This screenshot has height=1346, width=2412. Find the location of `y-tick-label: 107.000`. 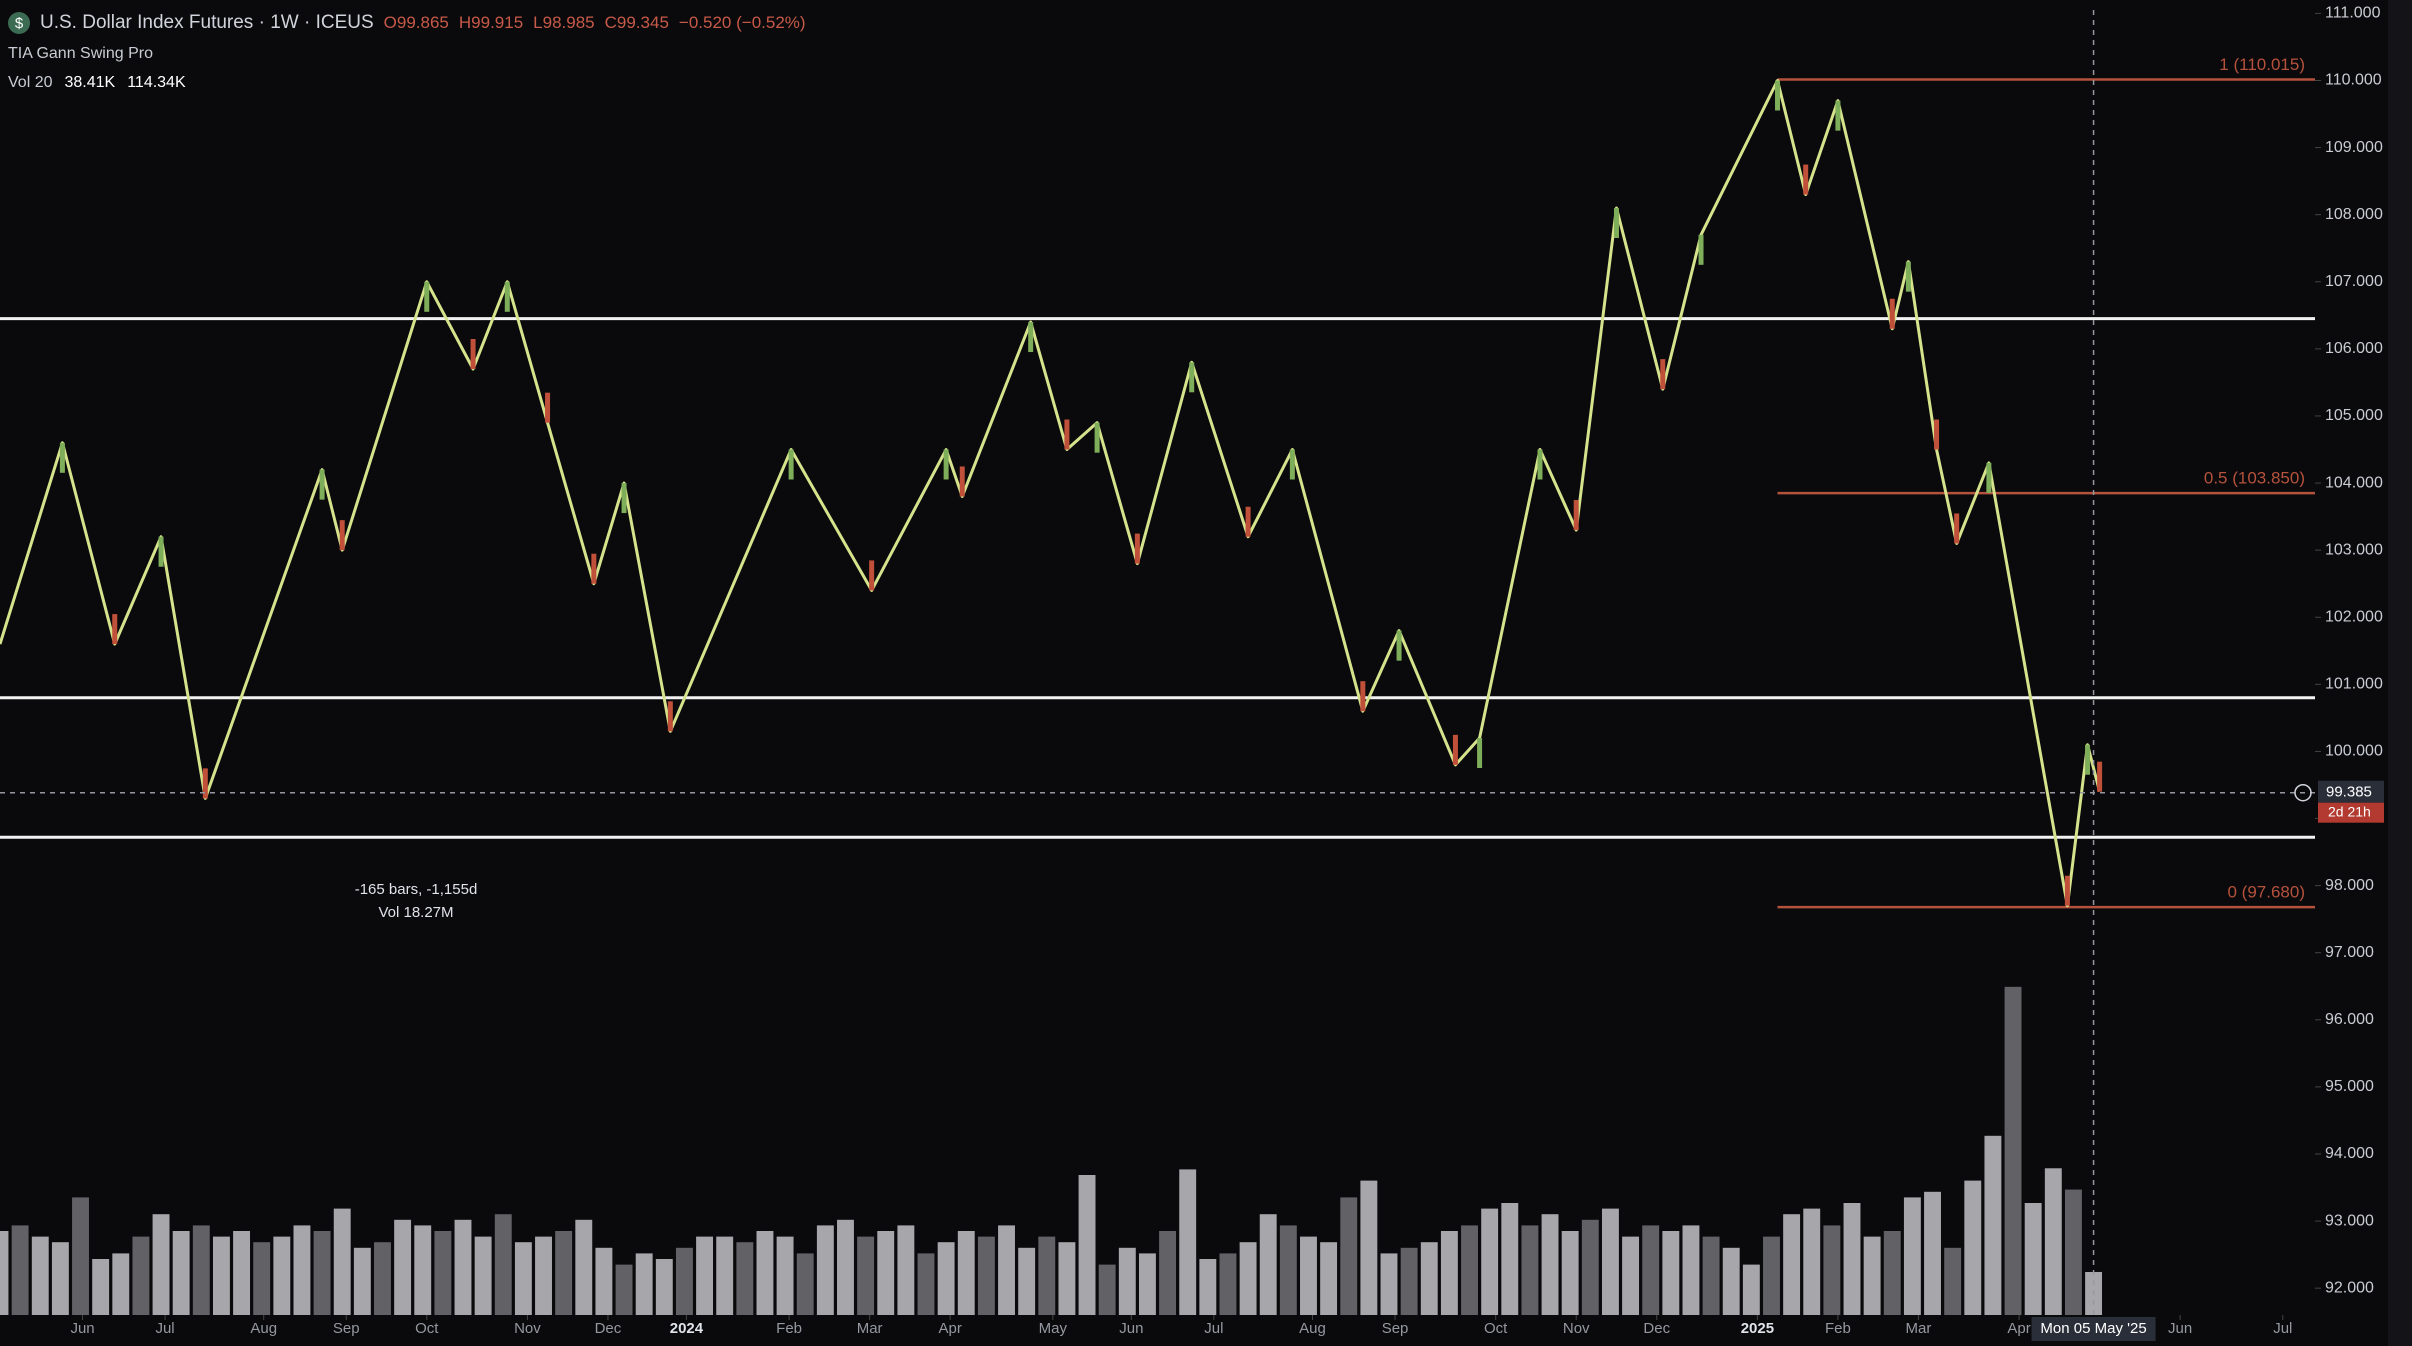

y-tick-label: 107.000 is located at coordinates (2354, 281).